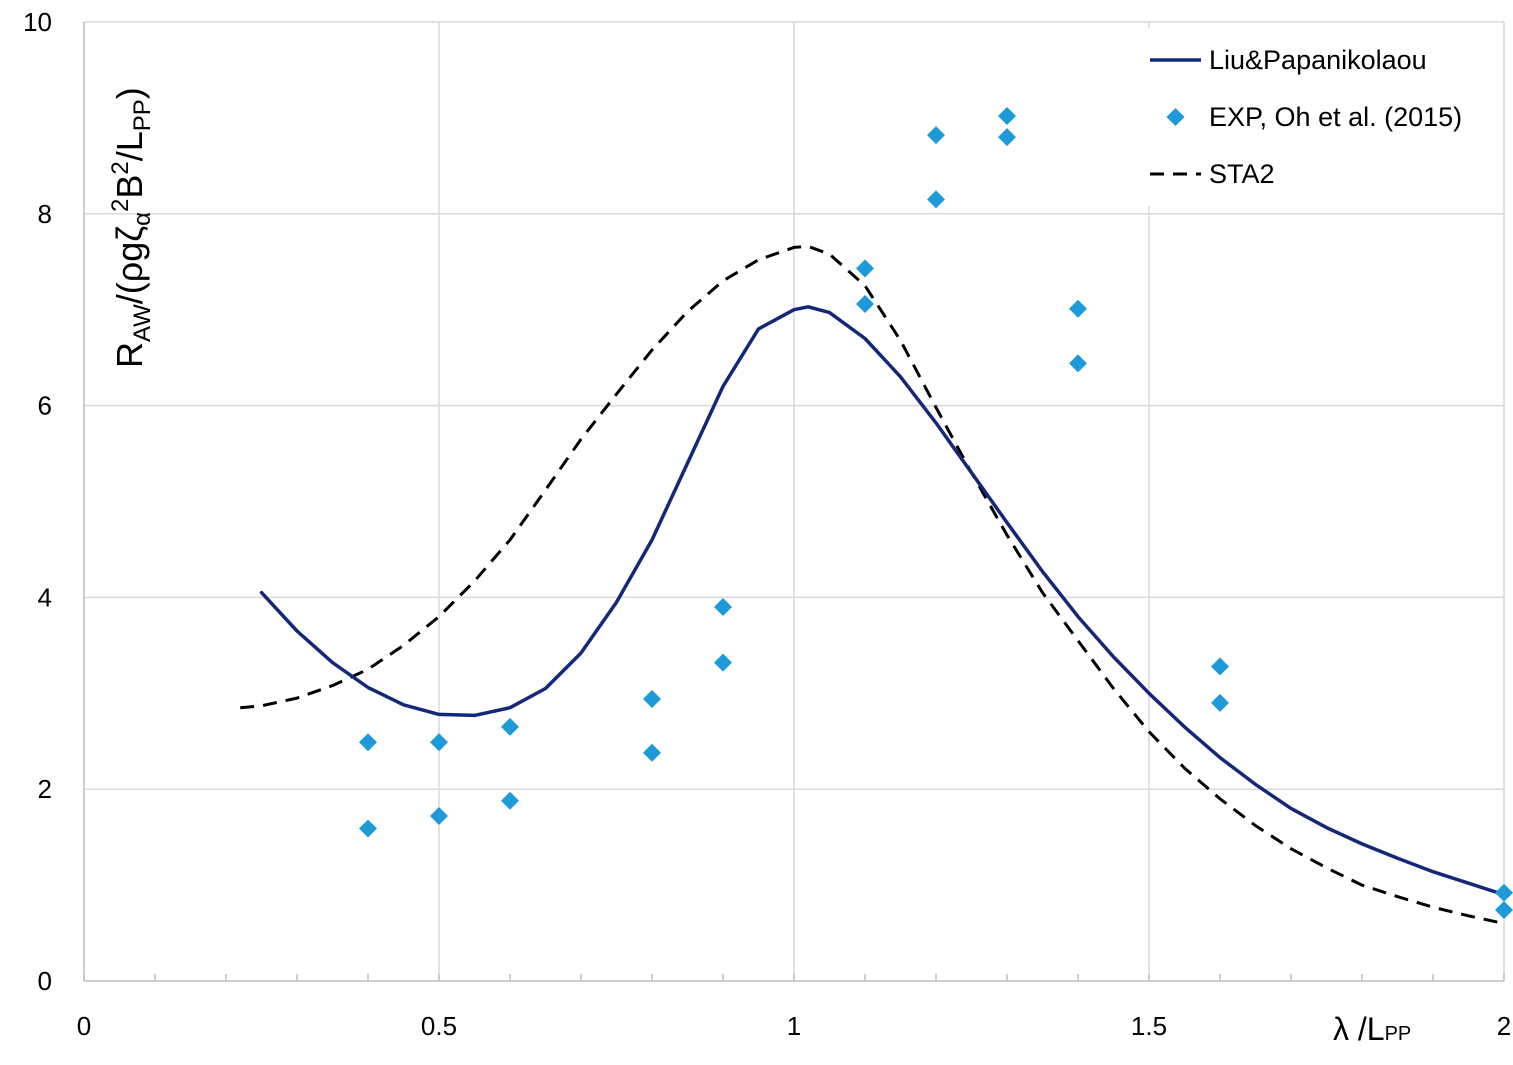  I want to click on x-tick-label: 0.5, so click(439, 1026).